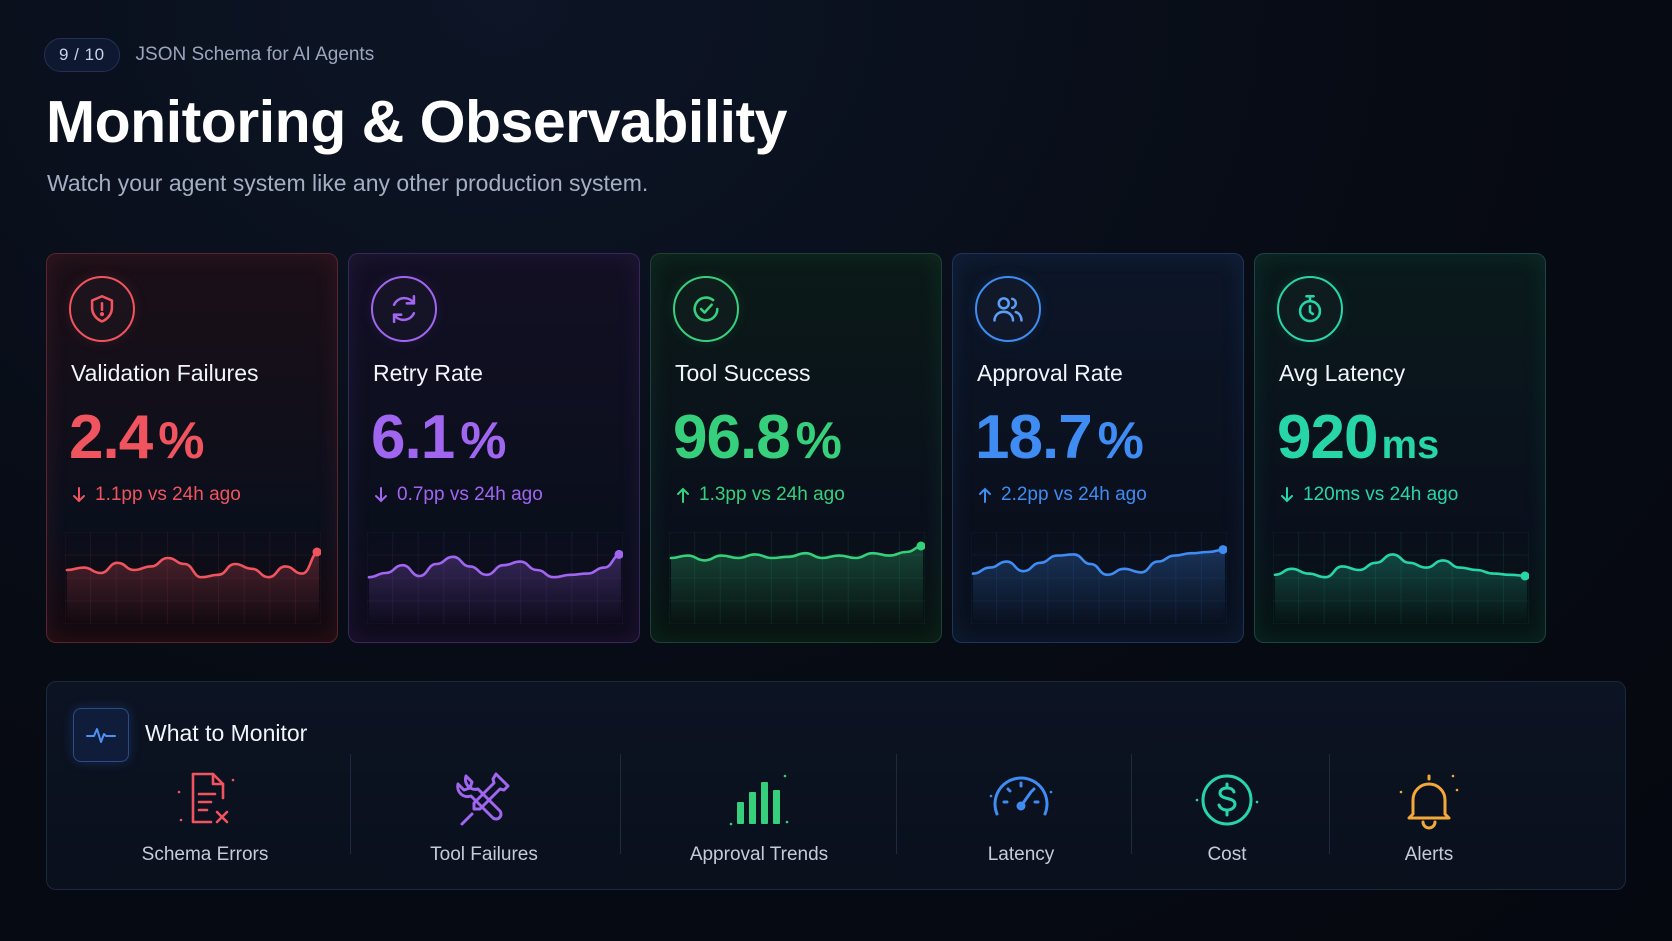  Describe the element at coordinates (706, 309) in the screenshot. I see `check-circle-icon` at that location.